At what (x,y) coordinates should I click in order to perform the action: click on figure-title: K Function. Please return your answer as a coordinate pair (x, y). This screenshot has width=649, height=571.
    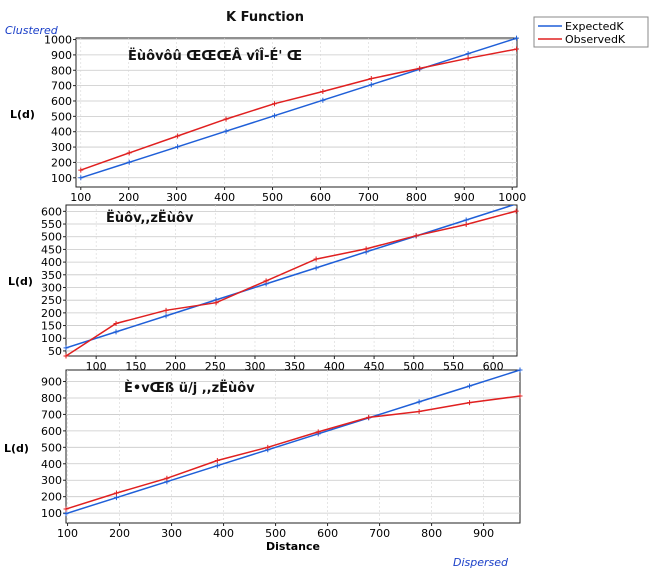
    Looking at the image, I should click on (265, 17).